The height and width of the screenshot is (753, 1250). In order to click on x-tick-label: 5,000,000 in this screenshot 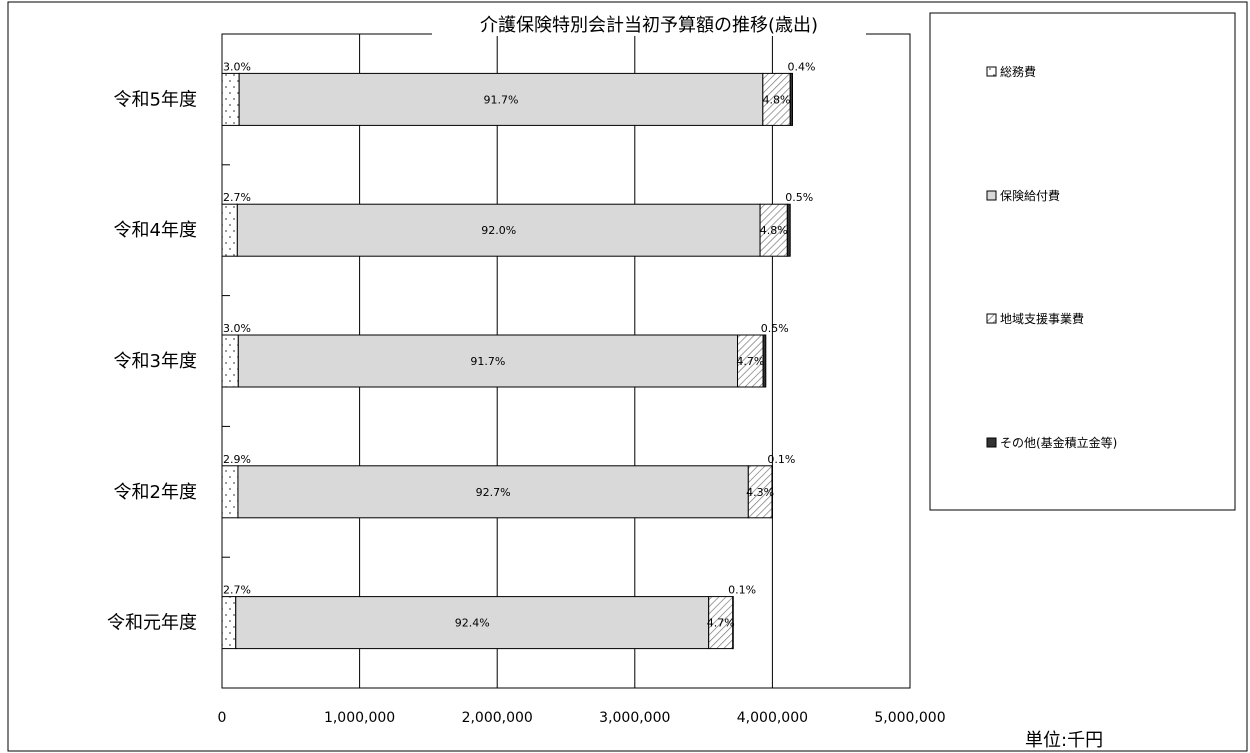, I will do `click(909, 718)`.